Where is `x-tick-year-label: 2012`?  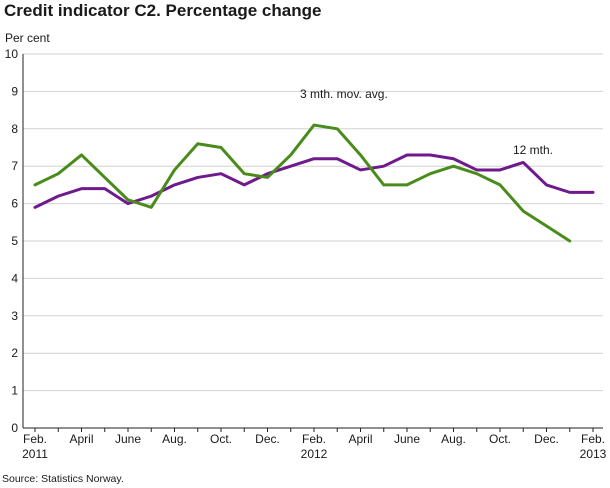 x-tick-year-label: 2012 is located at coordinates (314, 454).